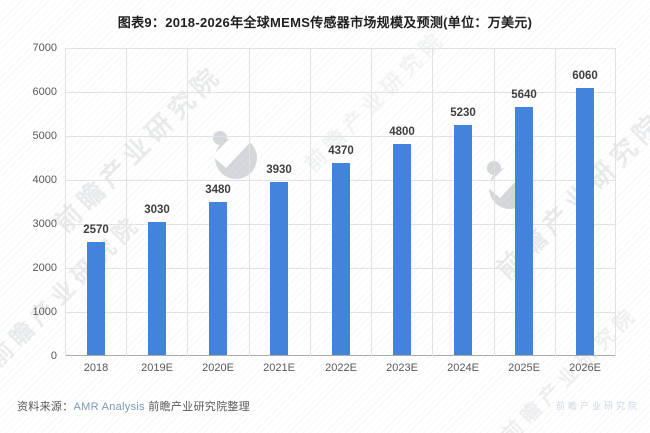 The width and height of the screenshot is (650, 433). Describe the element at coordinates (53, 356) in the screenshot. I see `y-tick-label: 0` at that location.